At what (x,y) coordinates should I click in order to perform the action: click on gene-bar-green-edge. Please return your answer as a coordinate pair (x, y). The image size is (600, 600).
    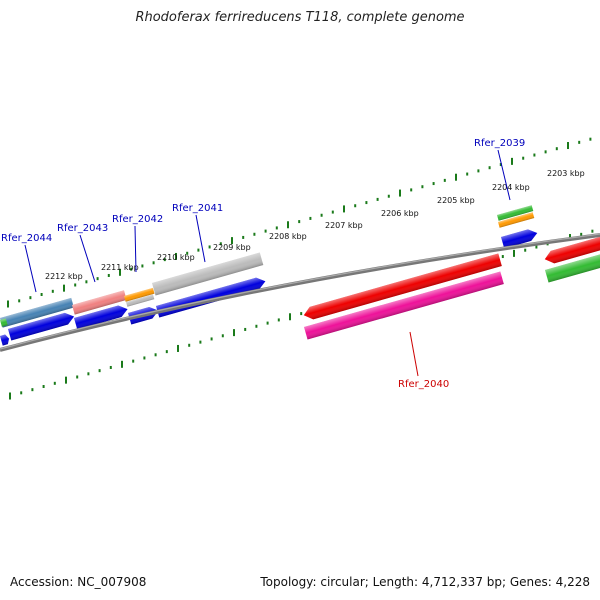
    Looking at the image, I should click on (4, 322).